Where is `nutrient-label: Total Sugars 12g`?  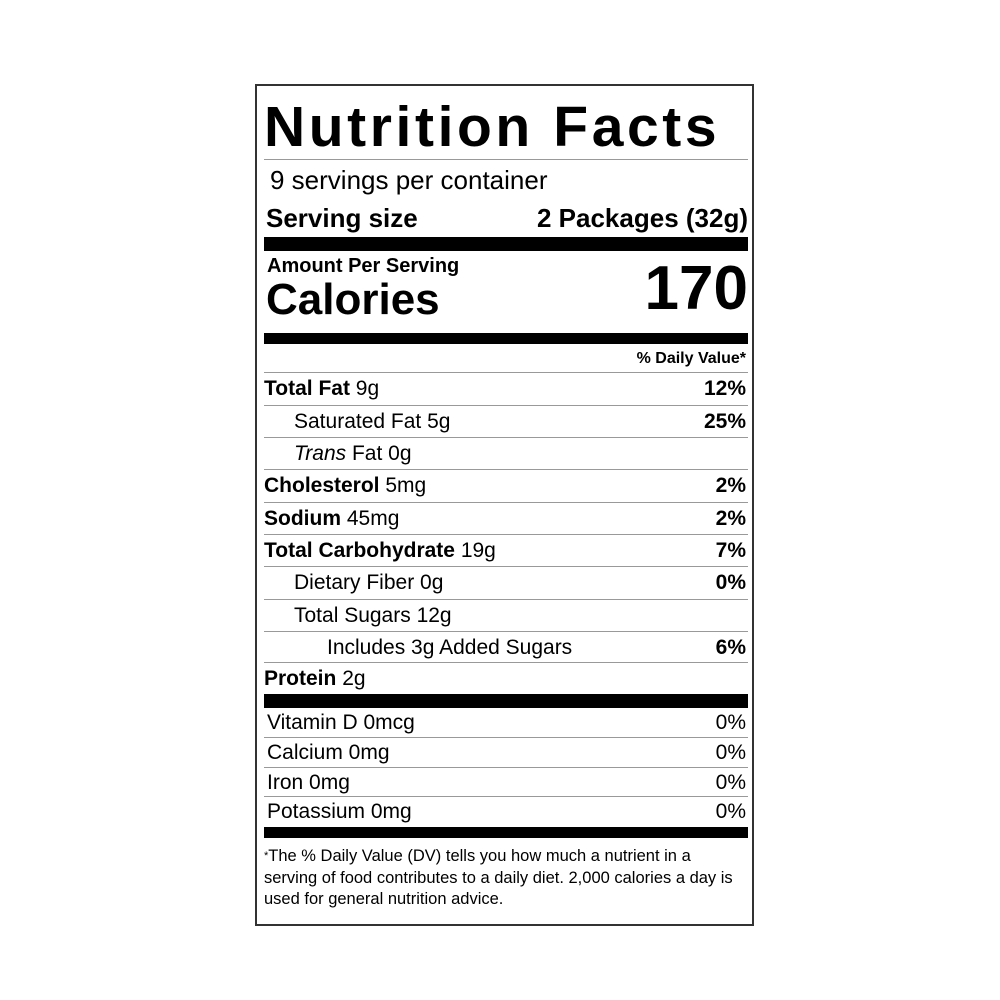
nutrient-label: Total Sugars 12g is located at coordinates (373, 616).